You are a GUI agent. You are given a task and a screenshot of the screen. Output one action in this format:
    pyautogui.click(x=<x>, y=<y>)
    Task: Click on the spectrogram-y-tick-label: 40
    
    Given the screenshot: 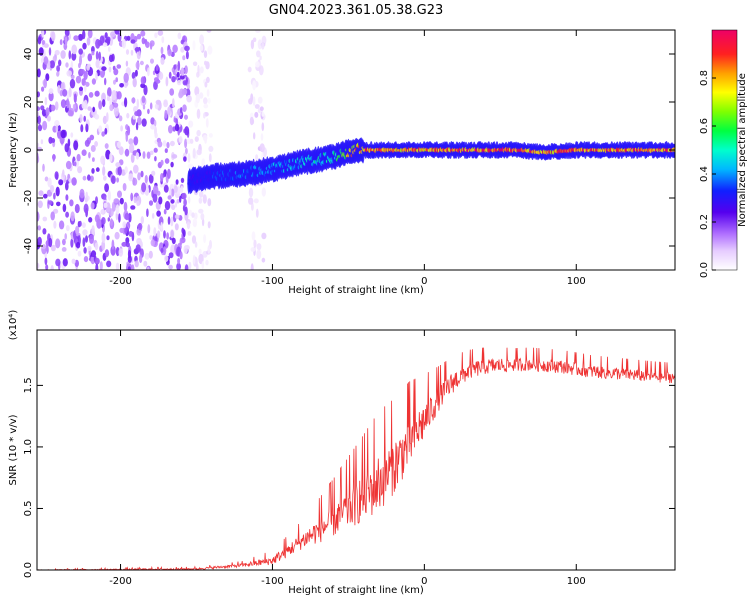 What is the action you would take?
    pyautogui.click(x=28, y=54)
    